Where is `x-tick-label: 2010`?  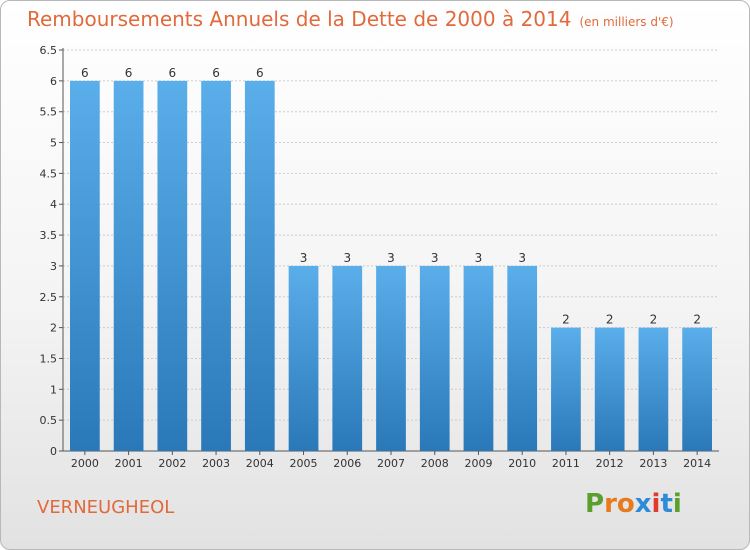 x-tick-label: 2010 is located at coordinates (522, 463).